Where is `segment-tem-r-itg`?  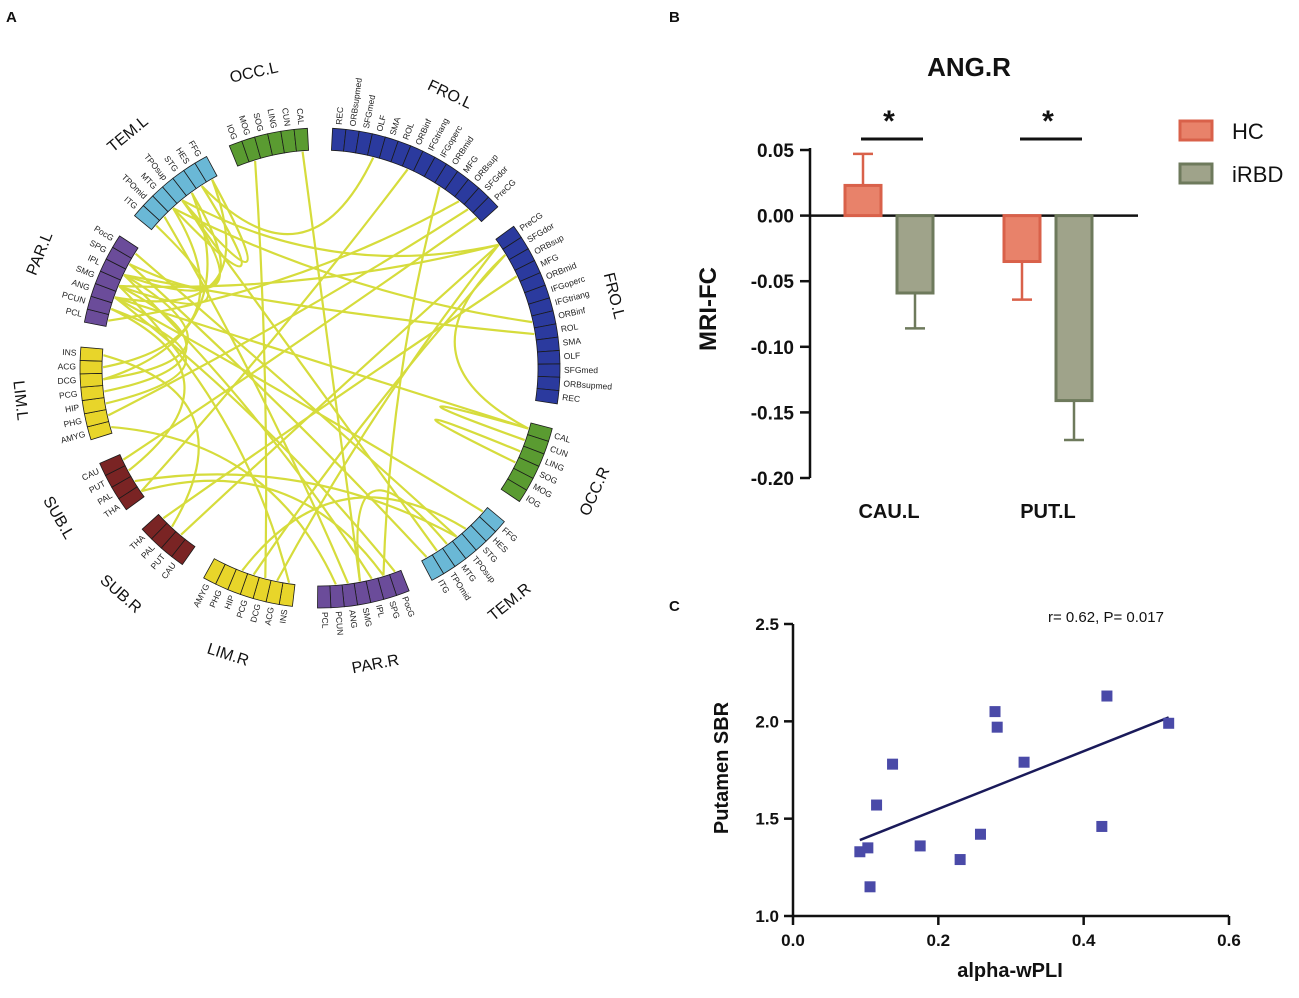
segment-tem-r-itg is located at coordinates (433, 567).